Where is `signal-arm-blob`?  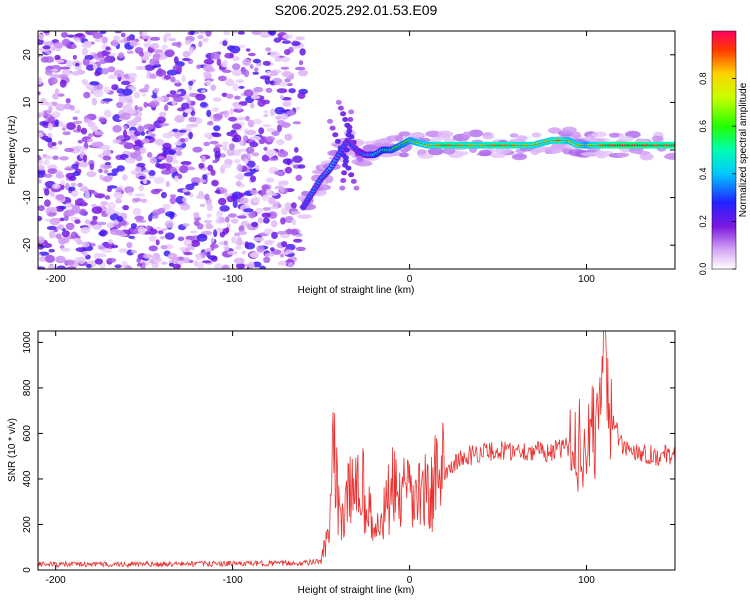
signal-arm-blob is located at coordinates (337, 141).